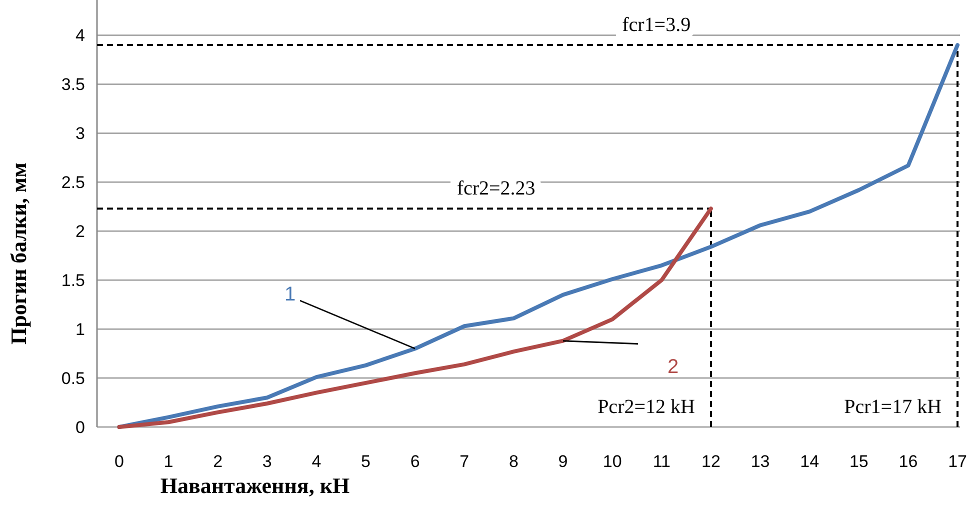  I want to click on ref-line-label: Pcr2=12 kH, so click(646, 407).